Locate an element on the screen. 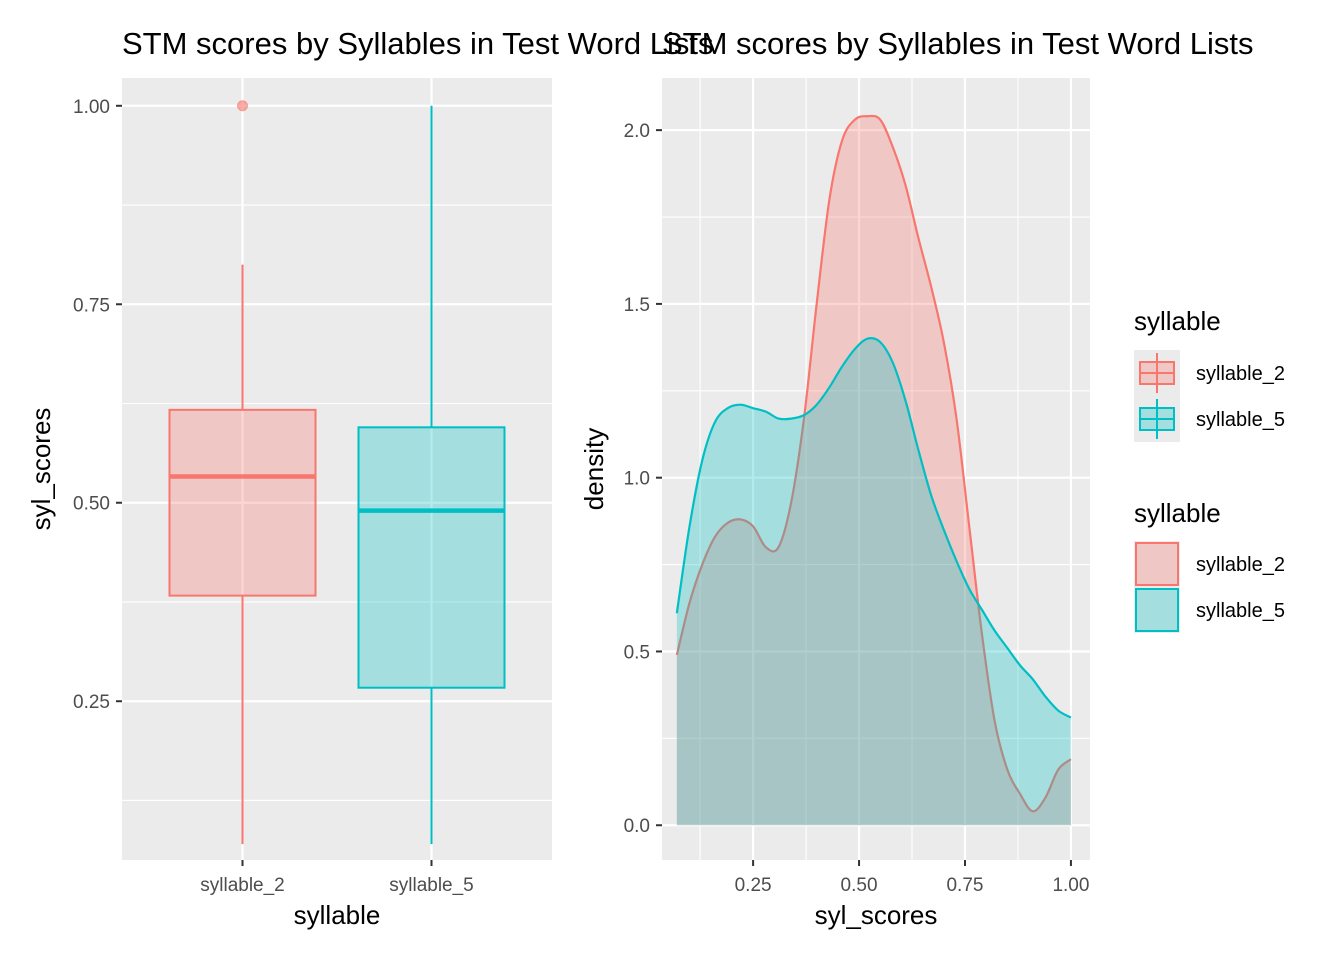 The image size is (1344, 960). legend-box-style: syllable syllable_2 syllable_5 is located at coordinates (1209, 374).